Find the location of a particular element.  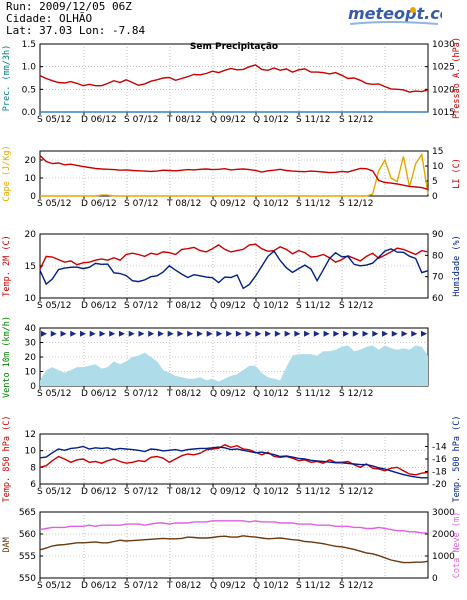

left-tick-label: 6 is located at coordinates (33, 485).